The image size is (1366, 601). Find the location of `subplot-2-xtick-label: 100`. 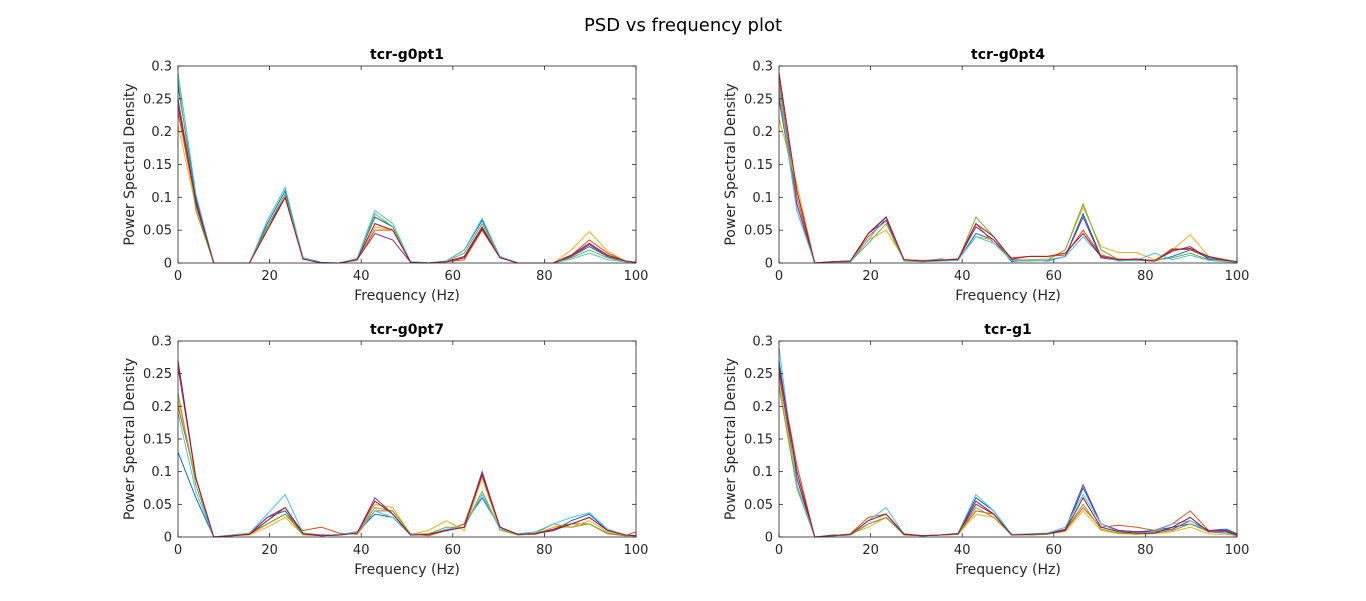

subplot-2-xtick-label: 100 is located at coordinates (1237, 276).